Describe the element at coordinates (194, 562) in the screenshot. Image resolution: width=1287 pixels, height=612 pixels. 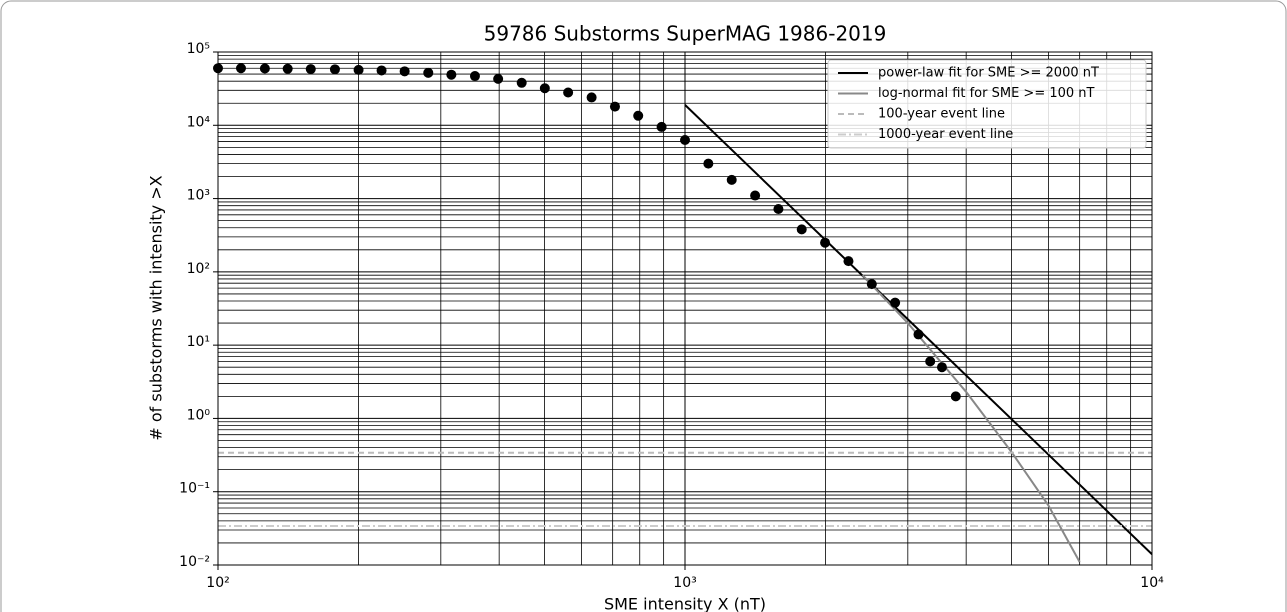
I see `y-tick-label: 10⁻²` at that location.